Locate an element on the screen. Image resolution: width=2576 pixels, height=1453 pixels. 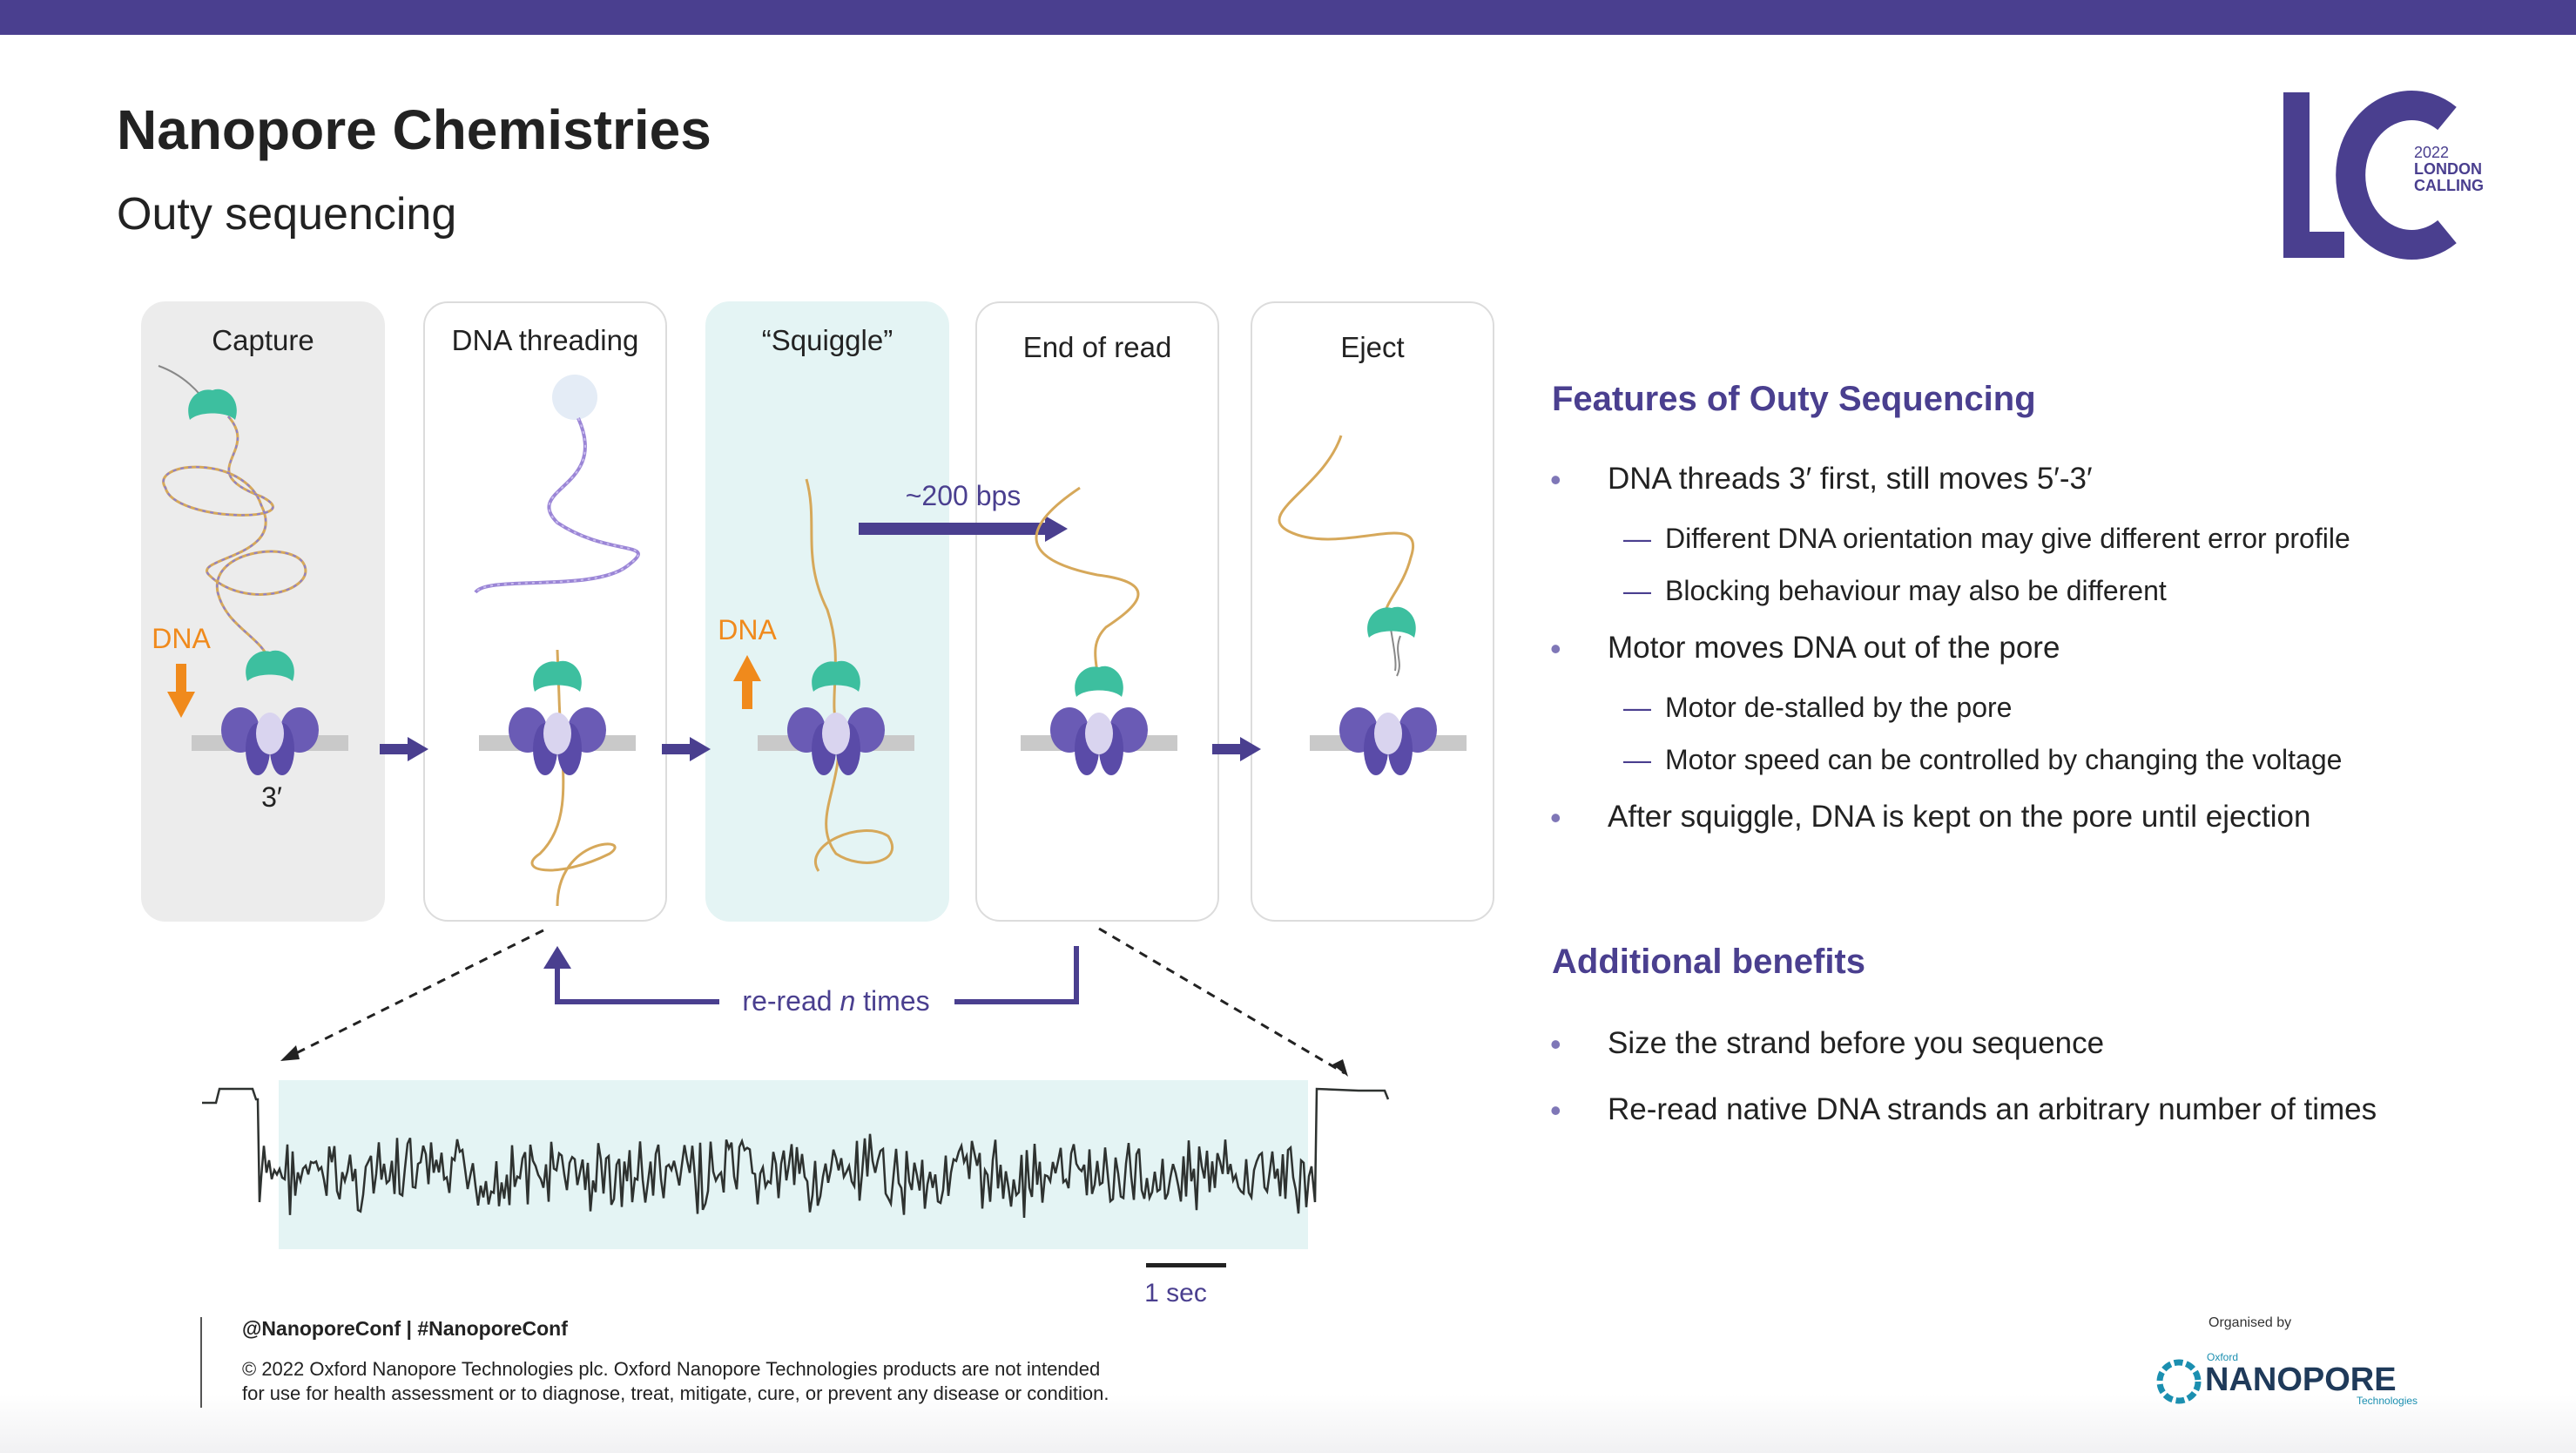
footer-divider is located at coordinates (201, 1363).